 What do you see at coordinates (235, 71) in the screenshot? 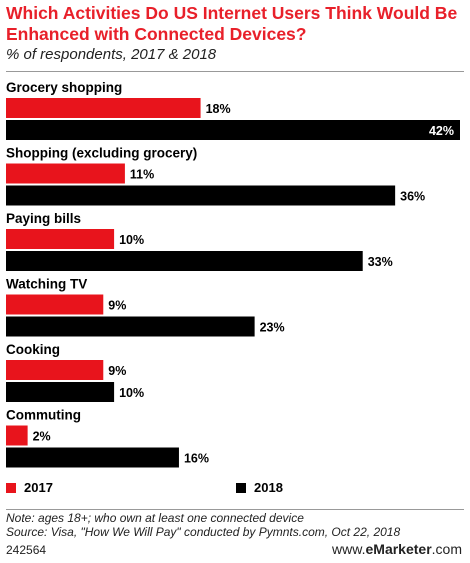
I see `top-divider` at bounding box center [235, 71].